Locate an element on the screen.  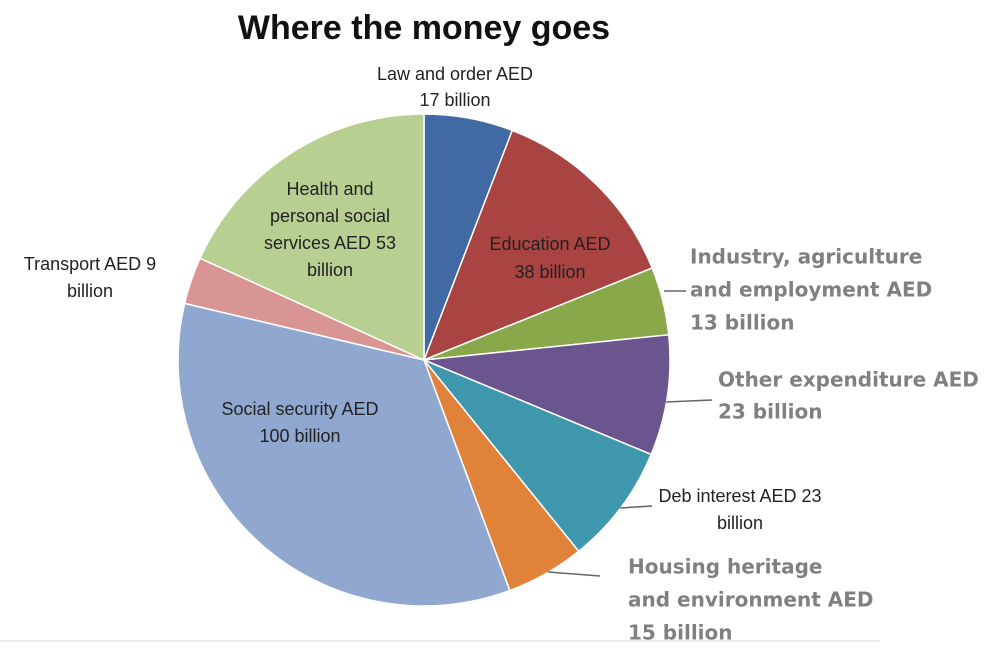
slice-label: 100 billion is located at coordinates (299, 436).